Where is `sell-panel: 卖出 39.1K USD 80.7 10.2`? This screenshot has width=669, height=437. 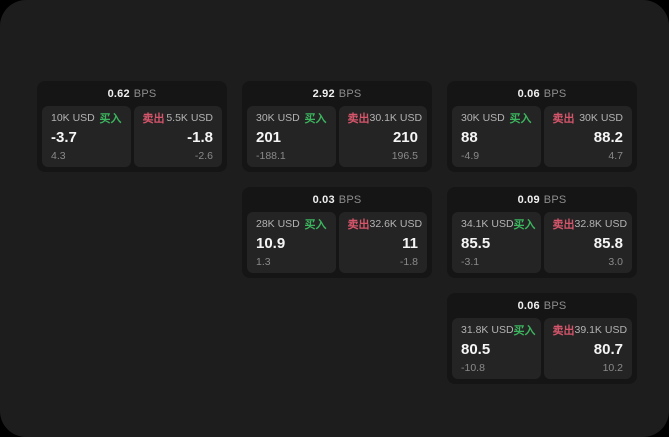 sell-panel: 卖出 39.1K USD 80.7 10.2 is located at coordinates (587, 348).